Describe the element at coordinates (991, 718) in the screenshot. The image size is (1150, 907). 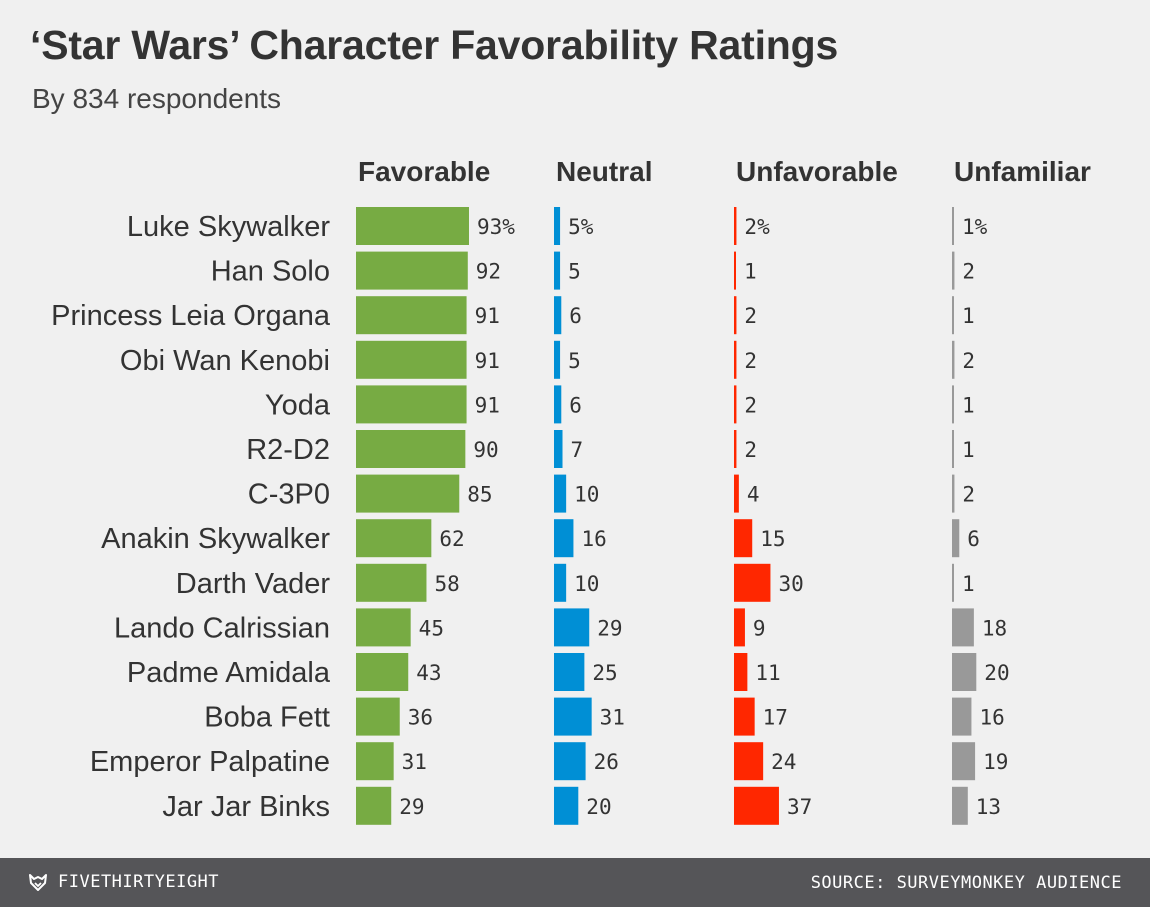
I see `data-label-unfamiliar: 16` at that location.